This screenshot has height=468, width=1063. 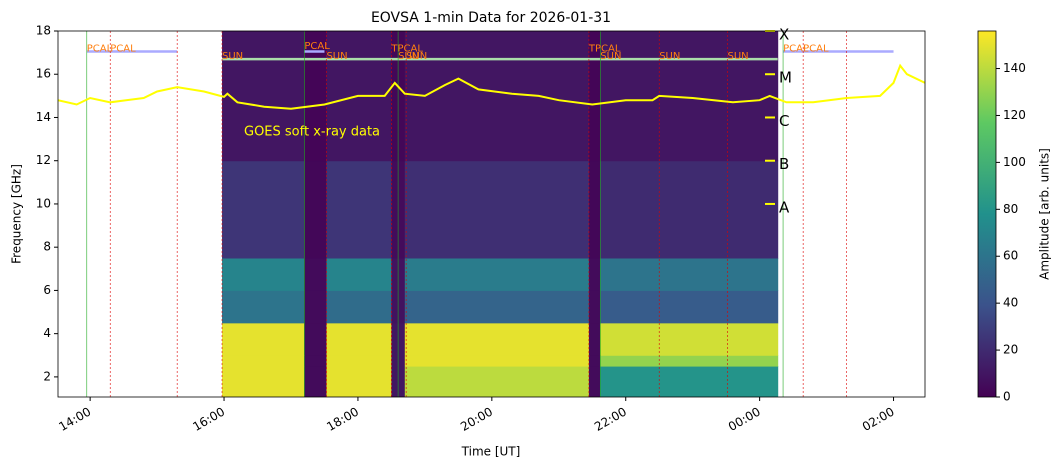 I want to click on chart-title: EOVSA 1-min Data for 2026-01-31, so click(x=491, y=18).